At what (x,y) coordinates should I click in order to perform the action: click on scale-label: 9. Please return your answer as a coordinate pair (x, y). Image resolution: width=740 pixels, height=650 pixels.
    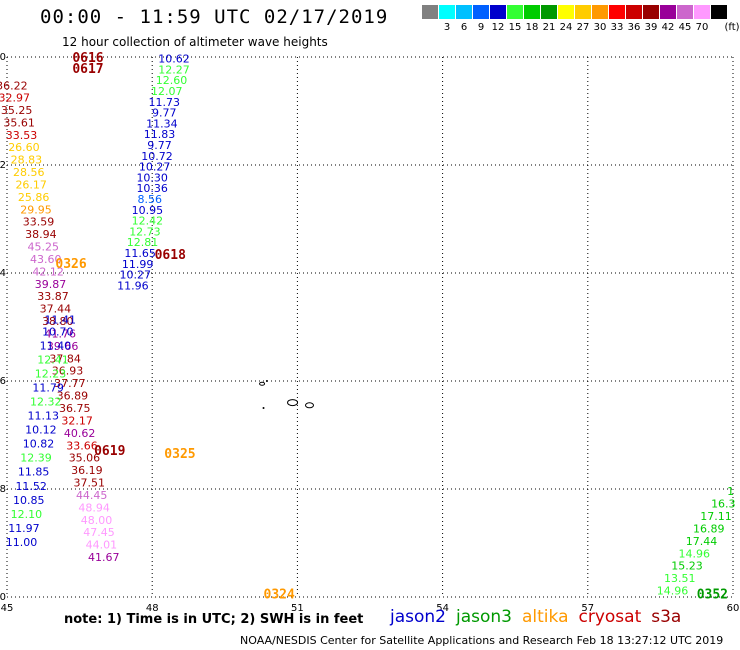
    Looking at the image, I should click on (481, 27).